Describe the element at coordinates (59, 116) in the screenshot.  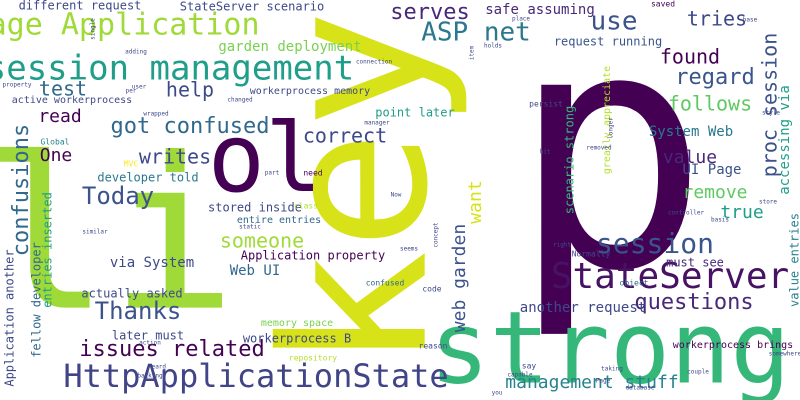
I see `word-read: read` at that location.